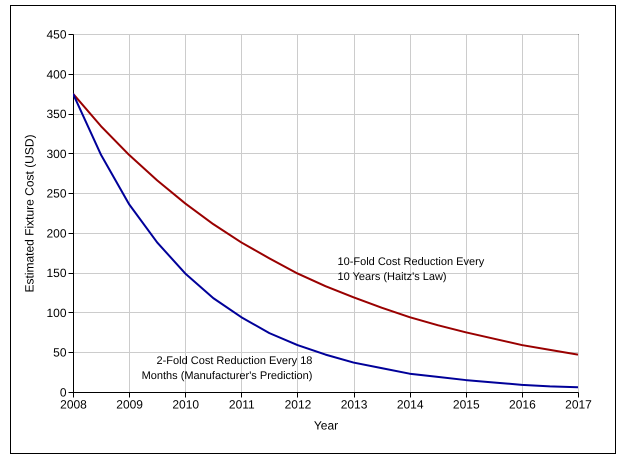  Describe the element at coordinates (578, 405) in the screenshot. I see `x-tick-label: 2017` at that location.